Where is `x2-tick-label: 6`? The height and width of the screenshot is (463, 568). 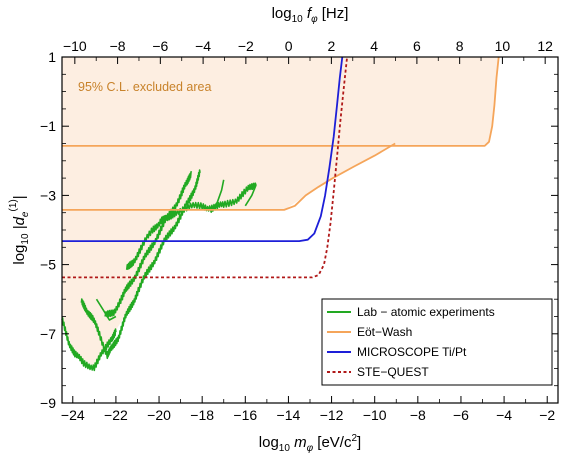 x2-tick-label: 6 is located at coordinates (417, 46).